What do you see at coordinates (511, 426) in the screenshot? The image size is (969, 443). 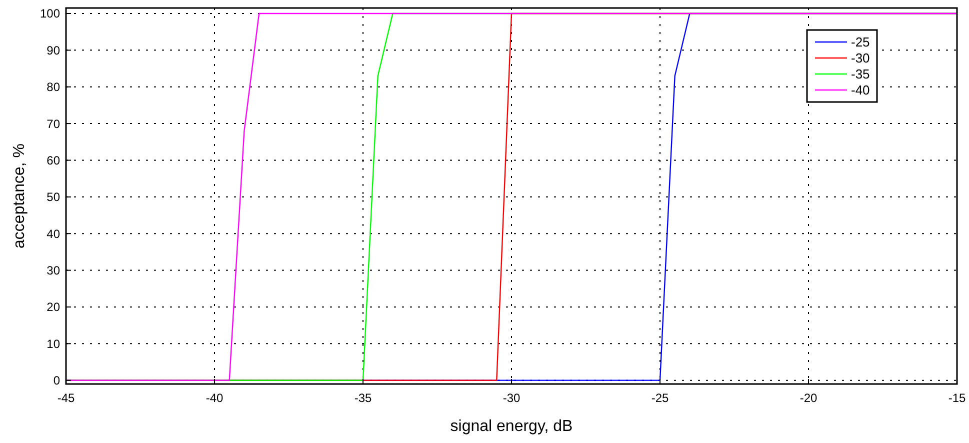 I see `x-axis-title: signal energy, dB` at bounding box center [511, 426].